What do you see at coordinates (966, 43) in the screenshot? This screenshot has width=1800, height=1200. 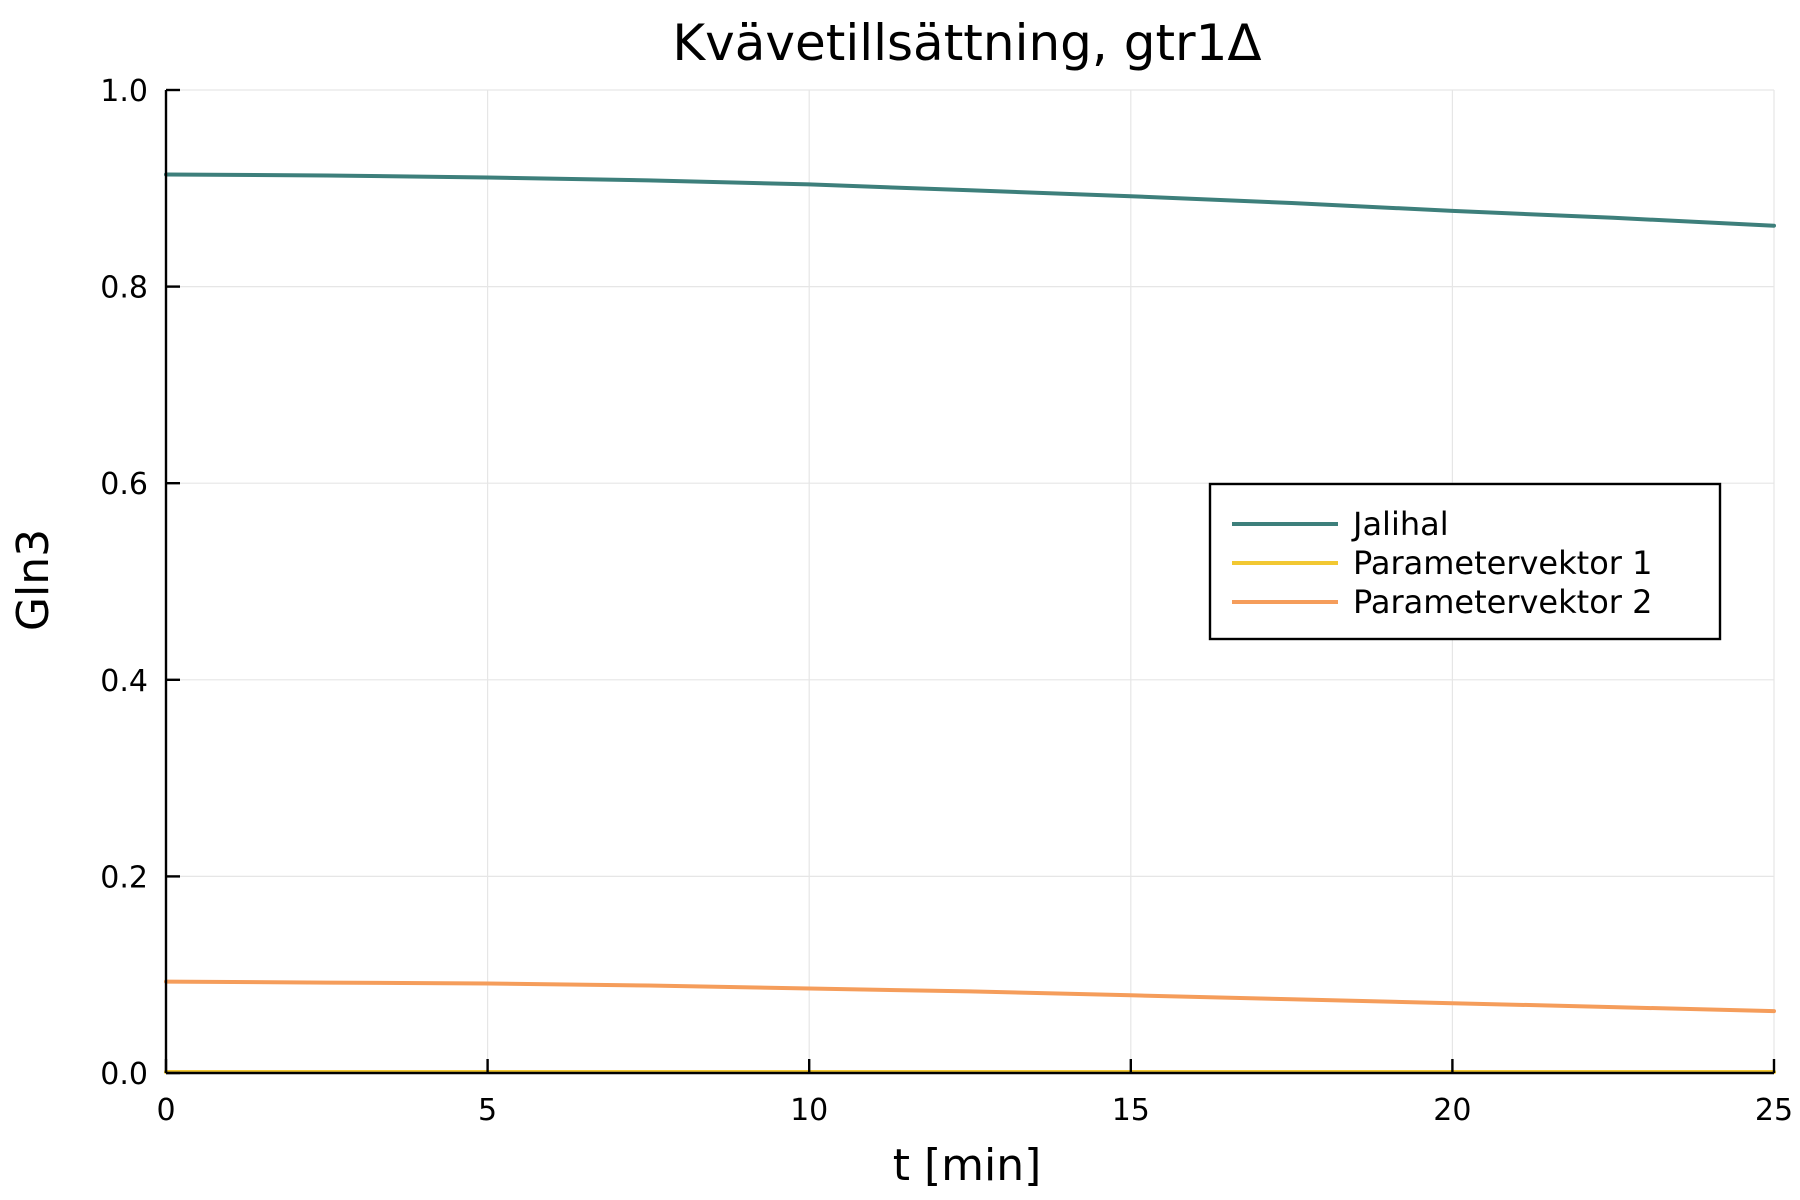 I see `chart-title: Kvävetillsättning, gtr1Δ` at bounding box center [966, 43].